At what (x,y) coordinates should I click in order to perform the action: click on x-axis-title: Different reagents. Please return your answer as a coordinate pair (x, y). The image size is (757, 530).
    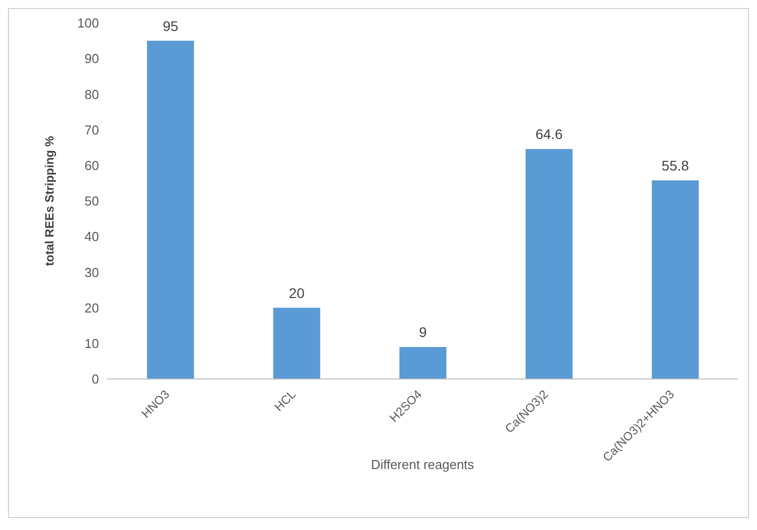
    Looking at the image, I should click on (422, 464).